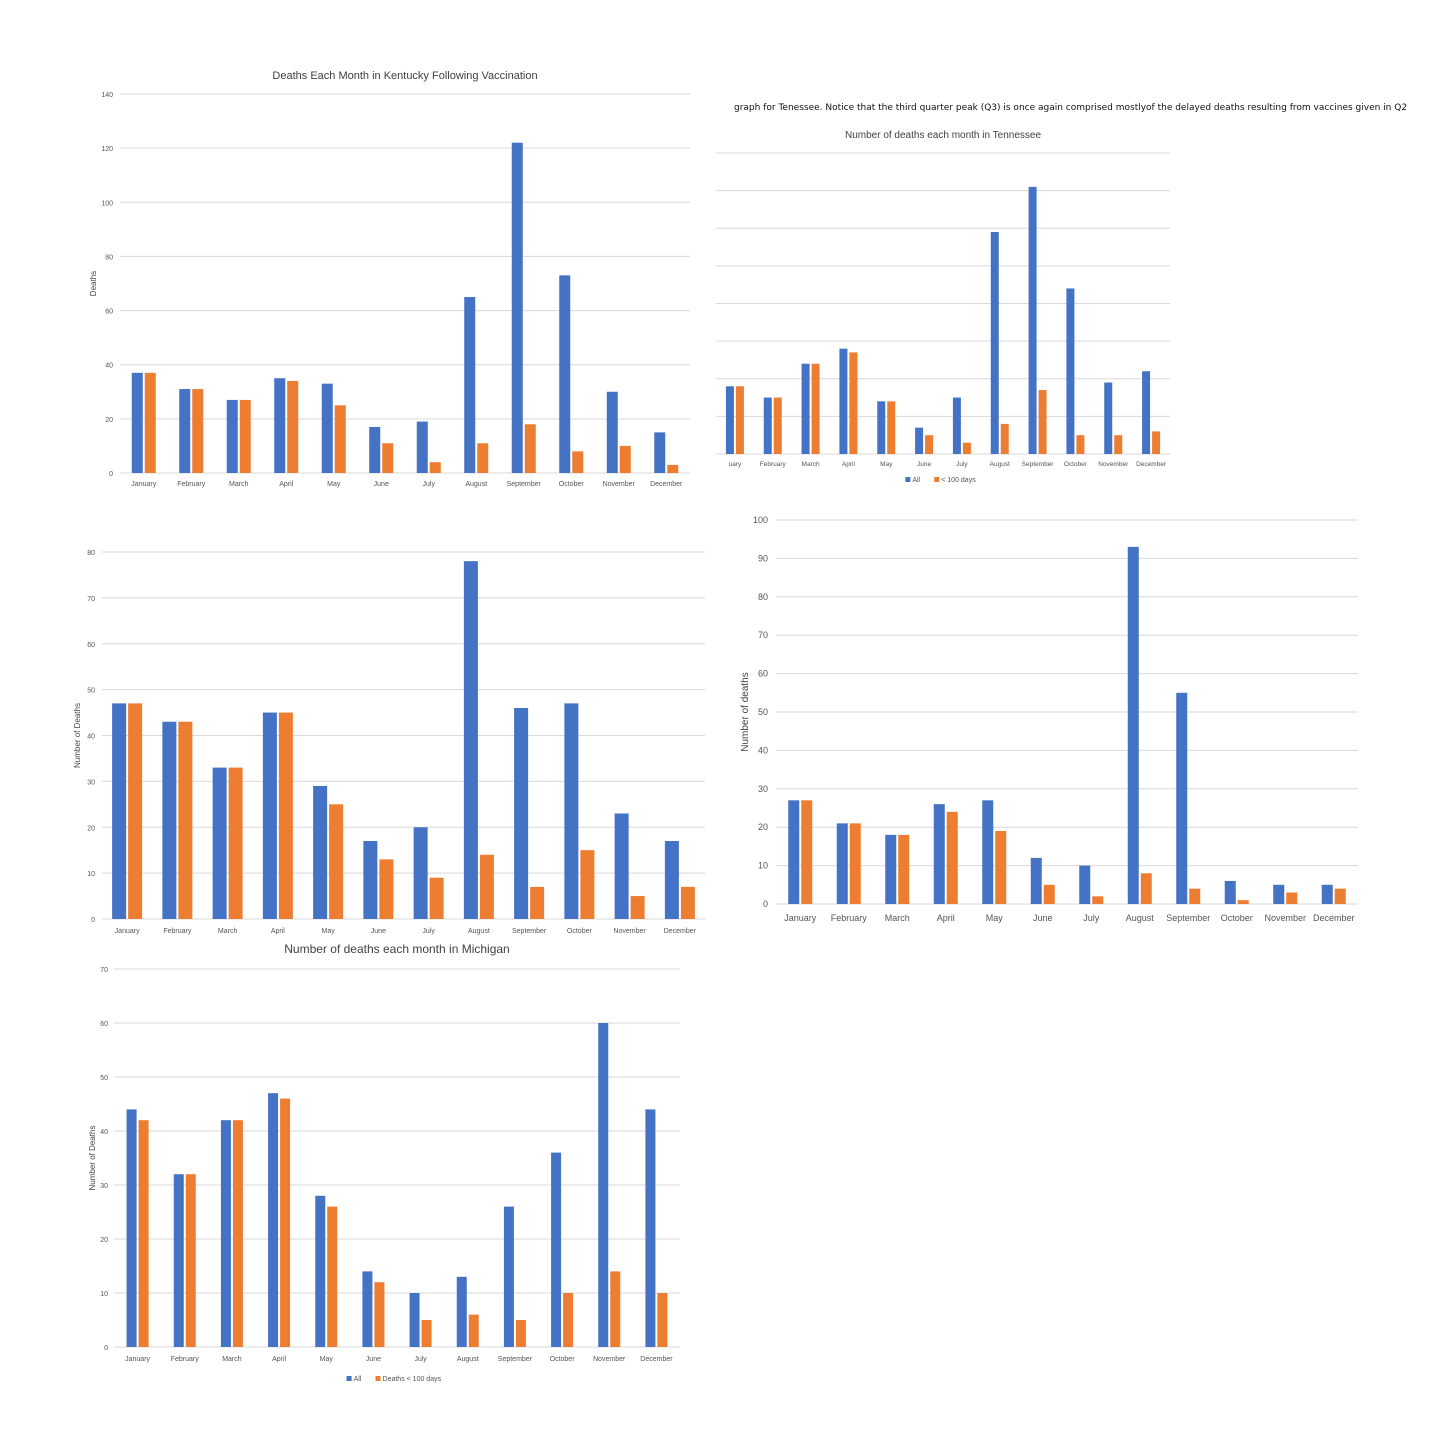  I want to click on x-tick-label: June, so click(1043, 918).